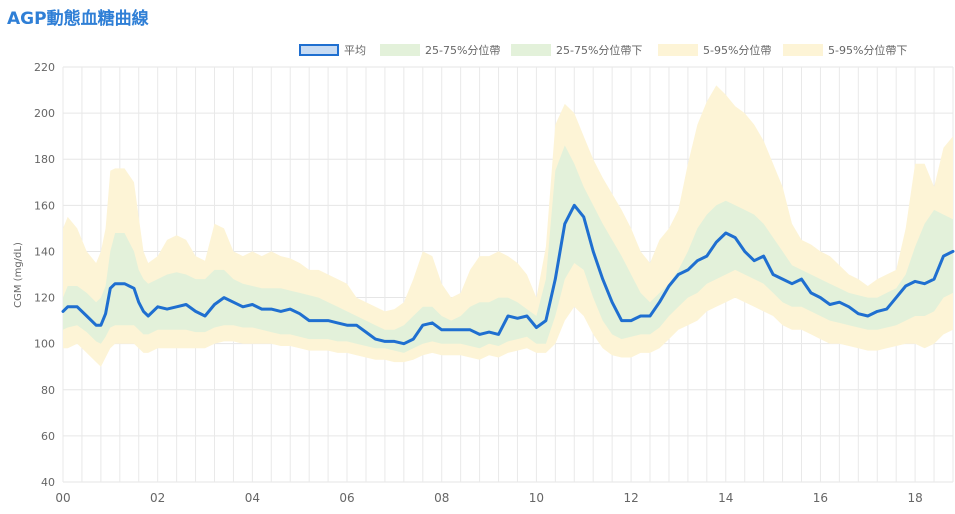 This screenshot has height=514, width=955. I want to click on legend-item-iqr-upper: 25-75%分位帶, so click(440, 50).